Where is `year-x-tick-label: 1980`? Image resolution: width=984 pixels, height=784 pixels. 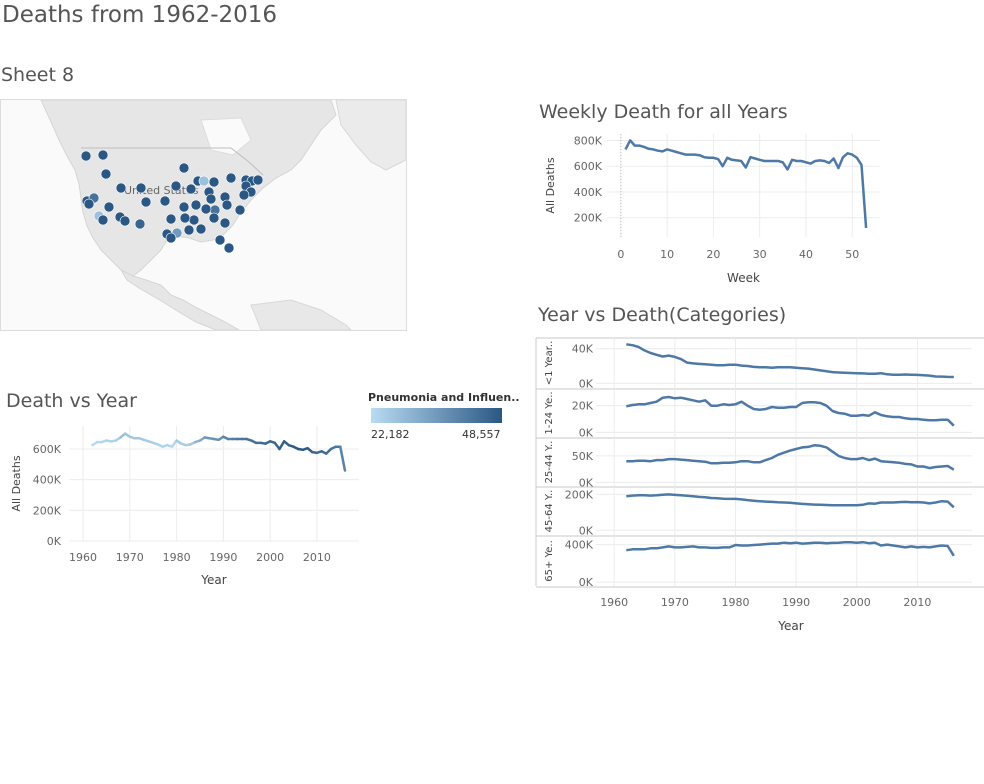
year-x-tick-label: 1980 is located at coordinates (177, 557).